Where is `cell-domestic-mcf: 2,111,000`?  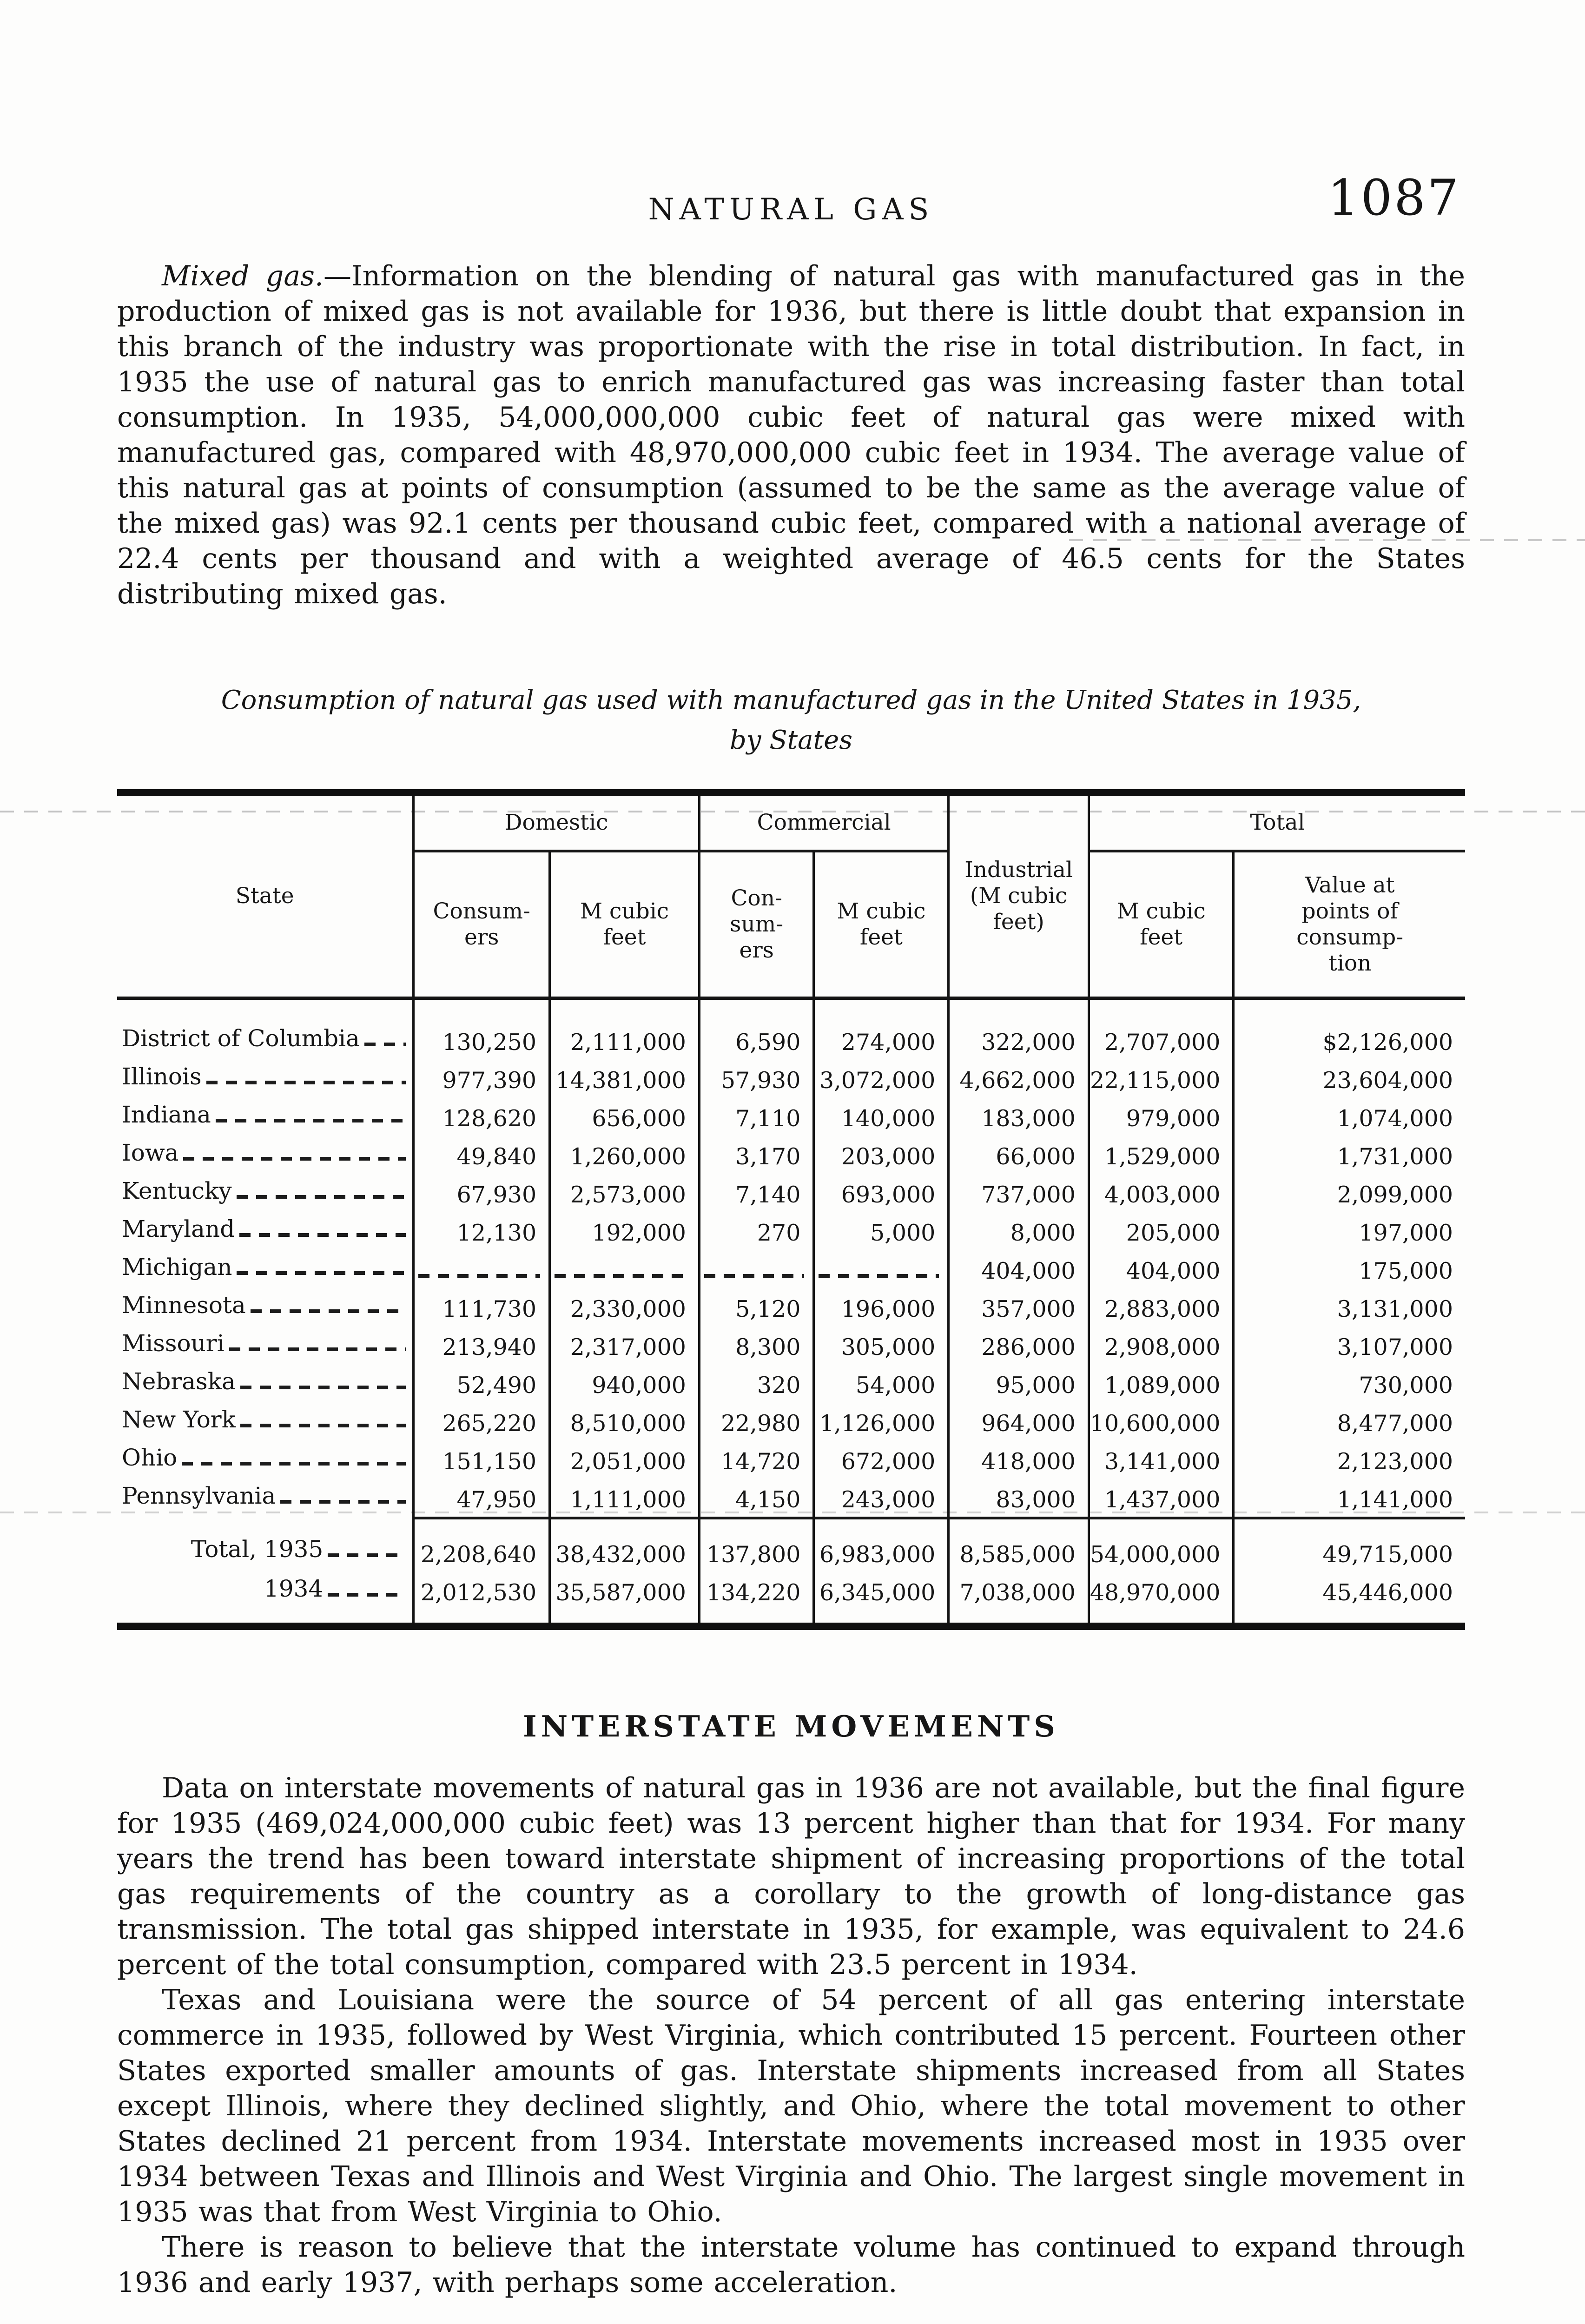 cell-domestic-mcf: 2,111,000 is located at coordinates (624, 1028).